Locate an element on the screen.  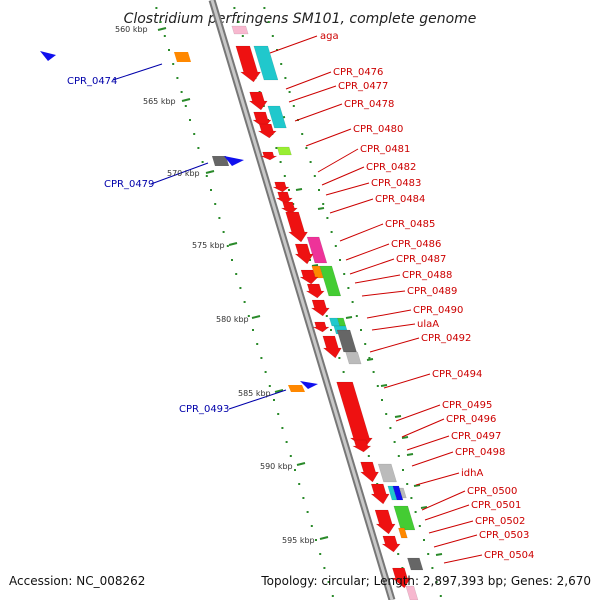
gene-label: CPR_0503 is located at coordinates (504, 535).